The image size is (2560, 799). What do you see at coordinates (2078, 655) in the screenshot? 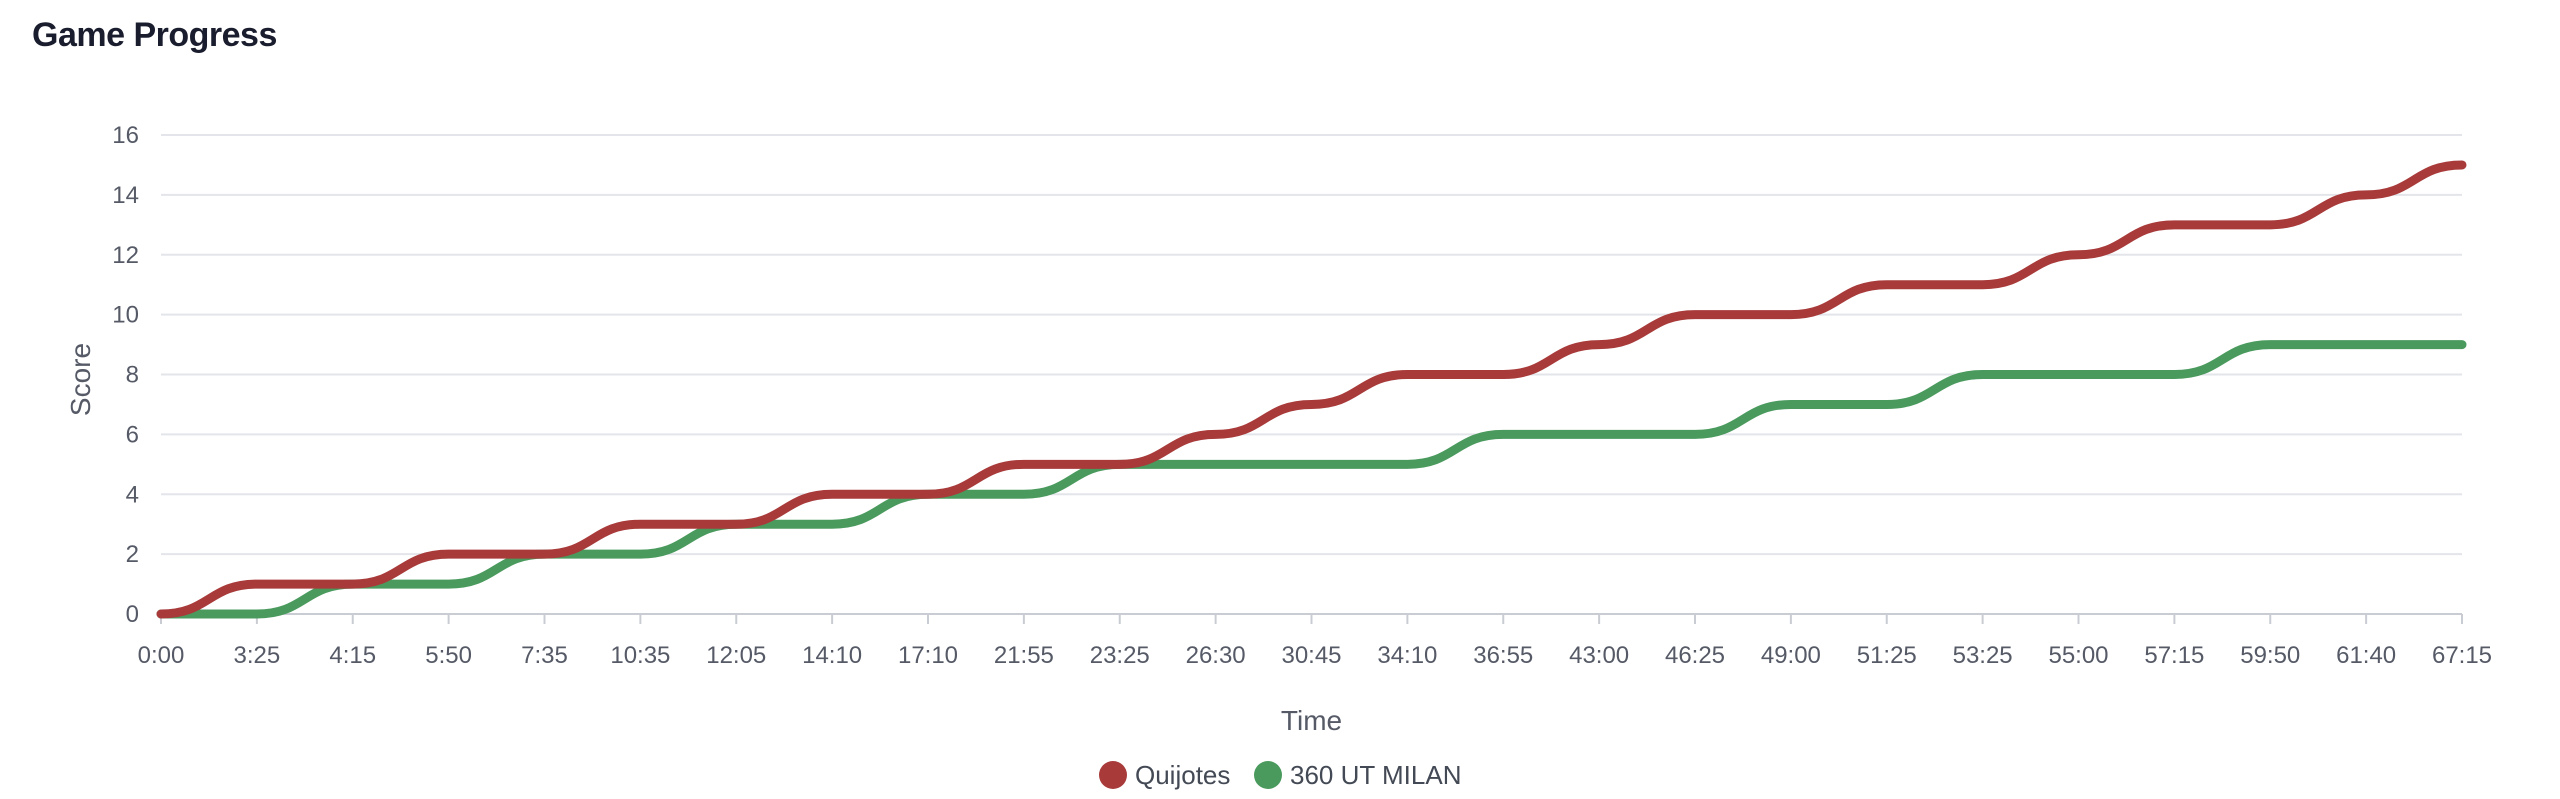
I see `x-tick-label: 55:00` at bounding box center [2078, 655].